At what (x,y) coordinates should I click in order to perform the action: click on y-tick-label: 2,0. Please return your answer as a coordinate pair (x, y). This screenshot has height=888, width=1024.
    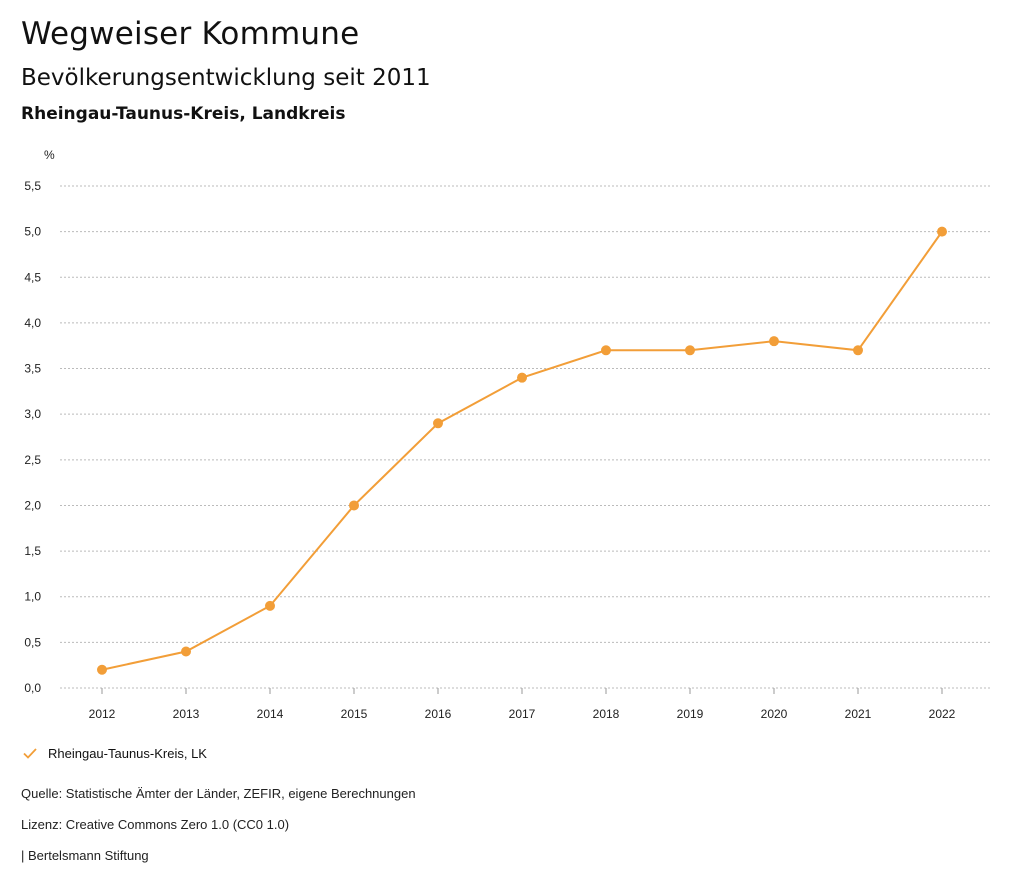
    Looking at the image, I should click on (32, 505).